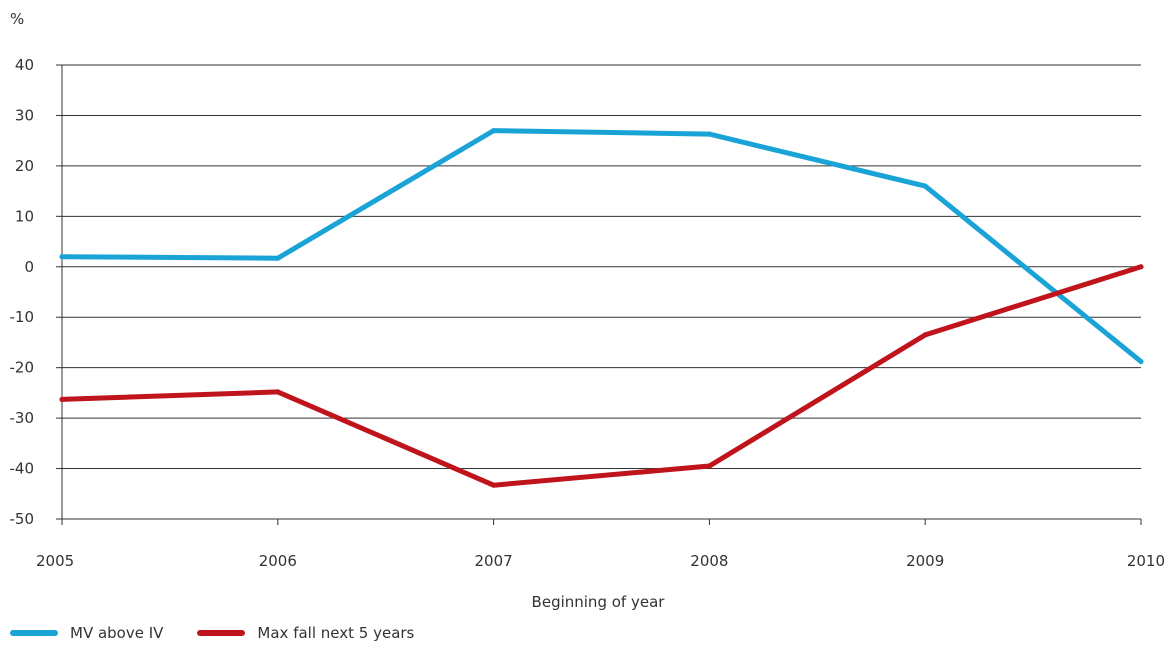 The image size is (1170, 646). I want to click on y-axis-ticks: 40 30 20 10 0 -10 -20 -30 -40 -50, so click(36, 292).